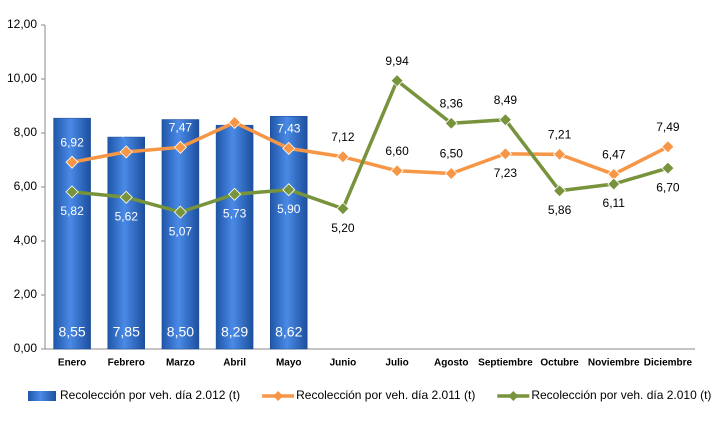  I want to click on x-tick-label: Diciembre, so click(668, 363).